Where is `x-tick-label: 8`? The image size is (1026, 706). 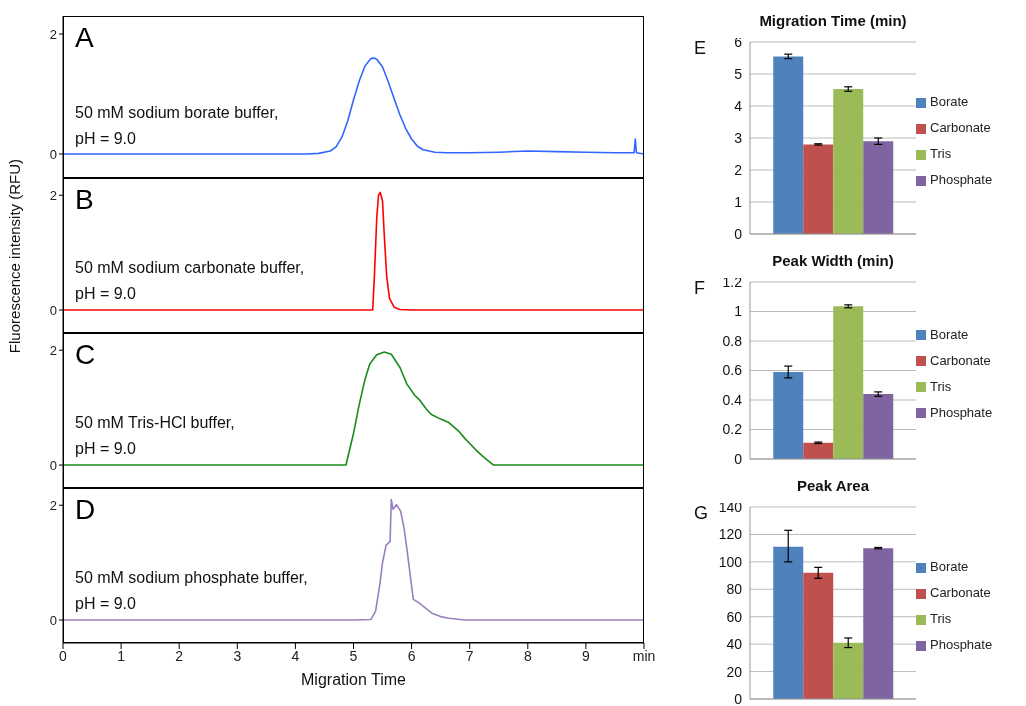 x-tick-label: 8 is located at coordinates (527, 655).